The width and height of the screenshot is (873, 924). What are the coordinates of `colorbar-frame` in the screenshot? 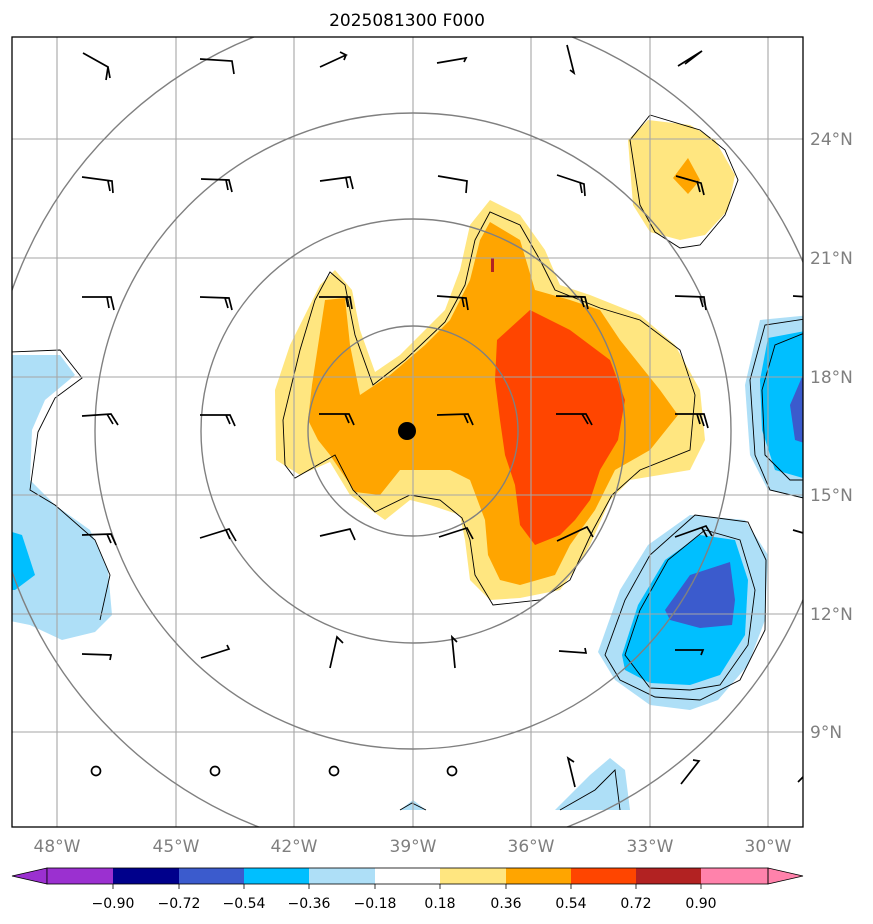 It's located at (407, 876).